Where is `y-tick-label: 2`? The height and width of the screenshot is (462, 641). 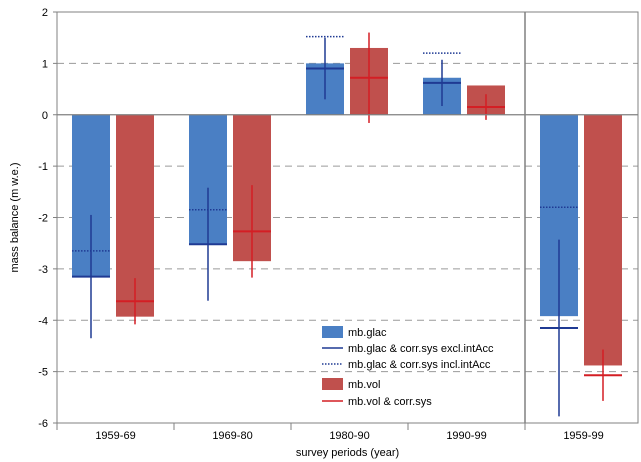
y-tick-label: 2 is located at coordinates (45, 13).